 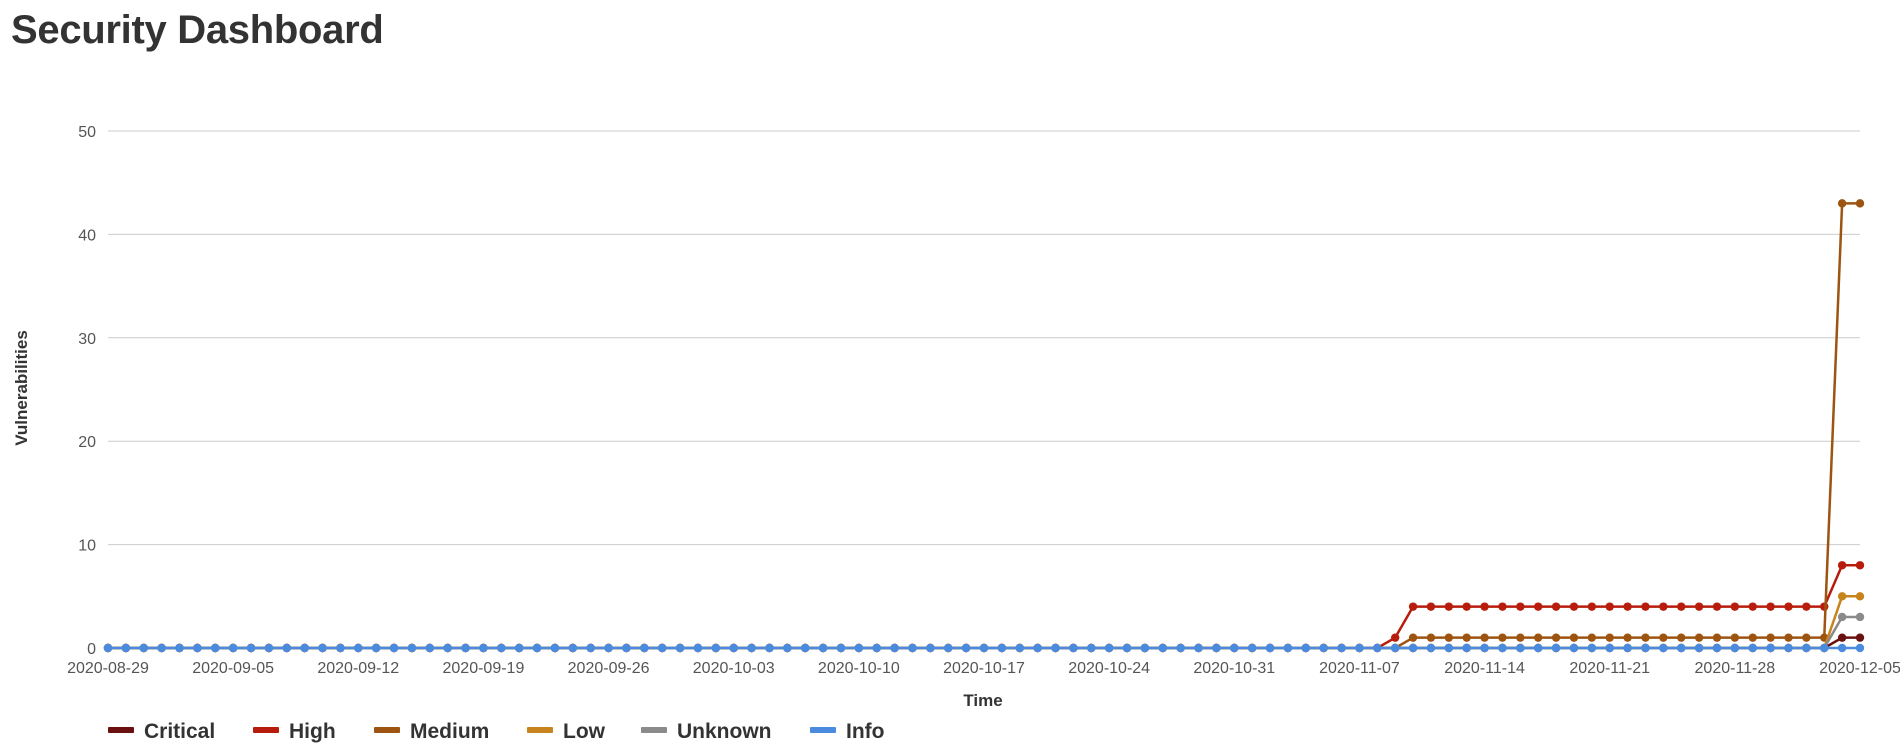 What do you see at coordinates (654, 730) in the screenshot?
I see `legend-swatch-unknown` at bounding box center [654, 730].